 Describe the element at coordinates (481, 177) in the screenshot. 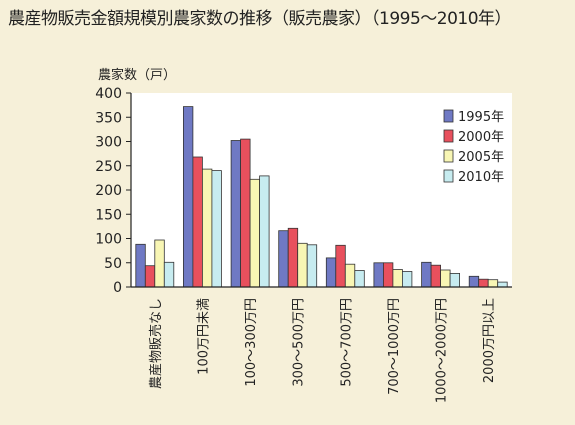

I see `legend-label: 2010年` at that location.